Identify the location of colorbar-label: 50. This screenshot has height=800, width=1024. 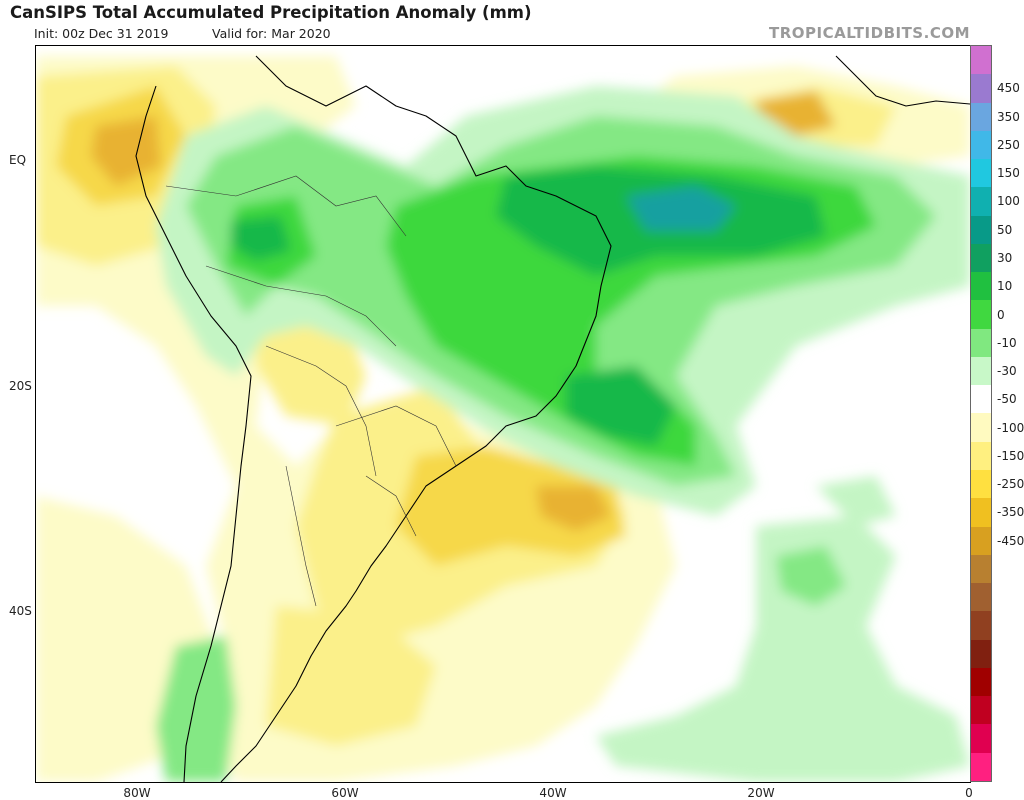
(1005, 229).